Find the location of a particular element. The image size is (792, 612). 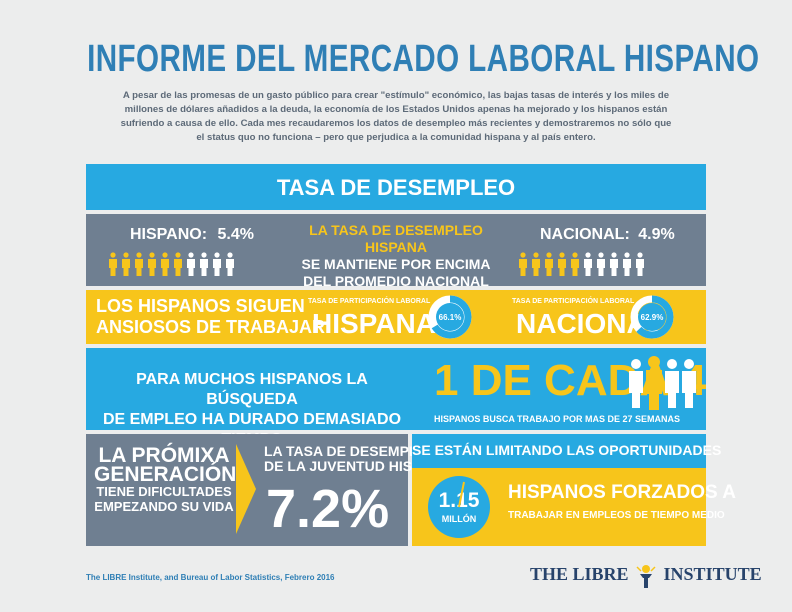

parttime-clock-icon: 1.15 MILLÓN is located at coordinates (459, 507).